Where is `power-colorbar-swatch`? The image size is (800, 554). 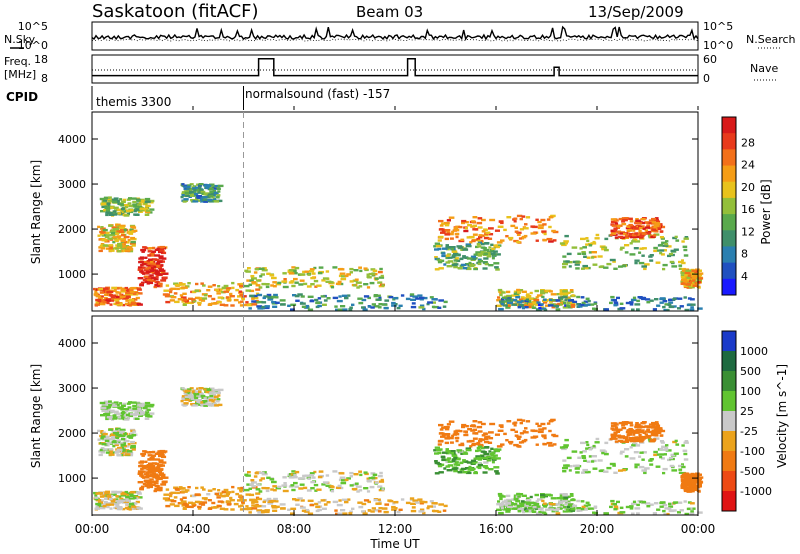
power-colorbar-swatch is located at coordinates (729, 206).